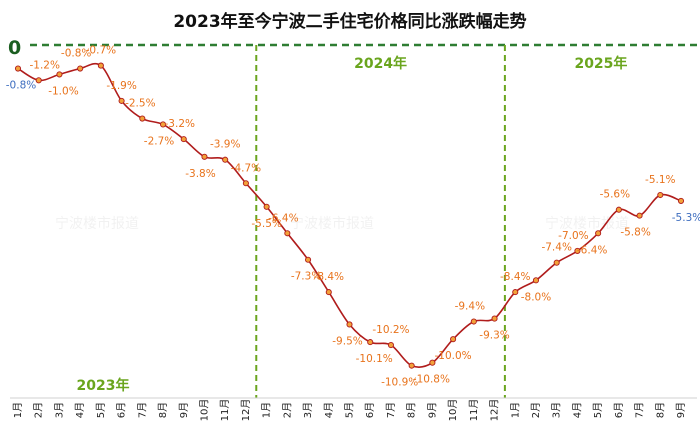 This screenshot has width=700, height=442. I want to click on year-label: 2024年, so click(380, 63).